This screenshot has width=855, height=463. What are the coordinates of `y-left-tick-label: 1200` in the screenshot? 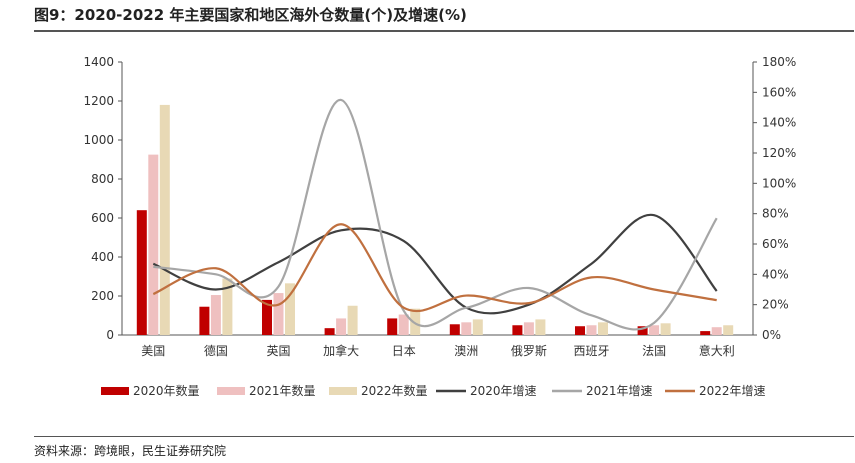 It's located at (98, 101).